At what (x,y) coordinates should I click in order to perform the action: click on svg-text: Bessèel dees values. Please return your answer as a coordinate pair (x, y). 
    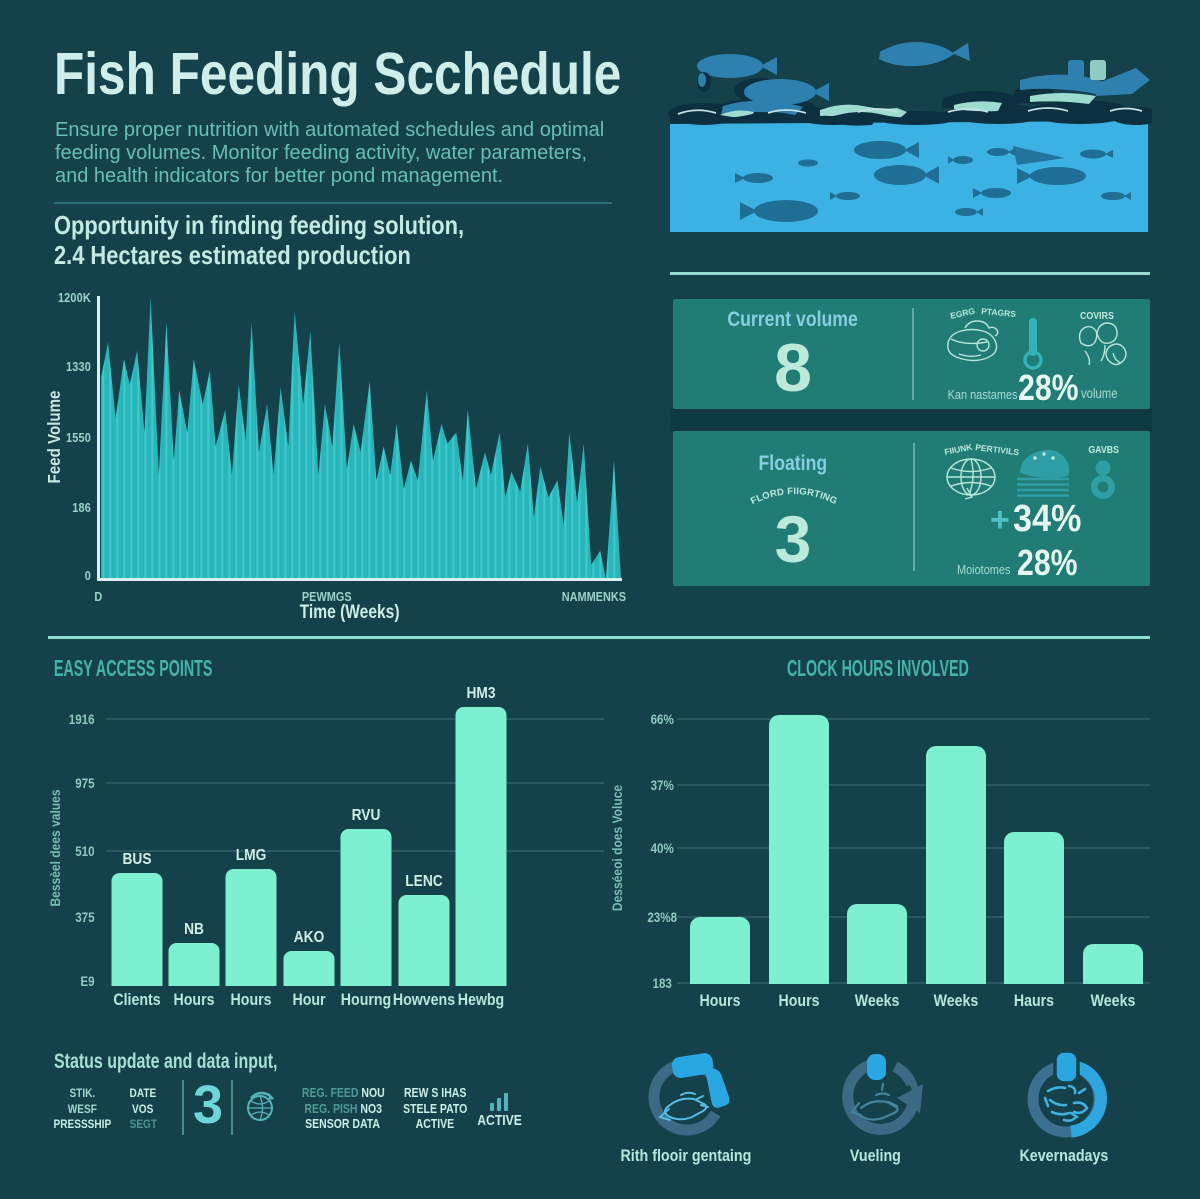
    Looking at the image, I should click on (55, 847).